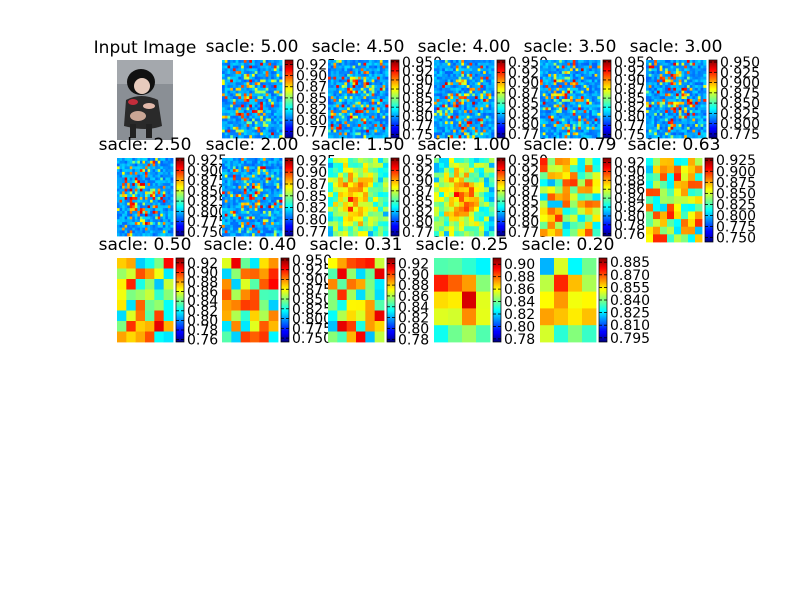 This screenshot has height=600, width=800. What do you see at coordinates (740, 135) in the screenshot?
I see `colorbar-tick-label: 0.775` at bounding box center [740, 135].